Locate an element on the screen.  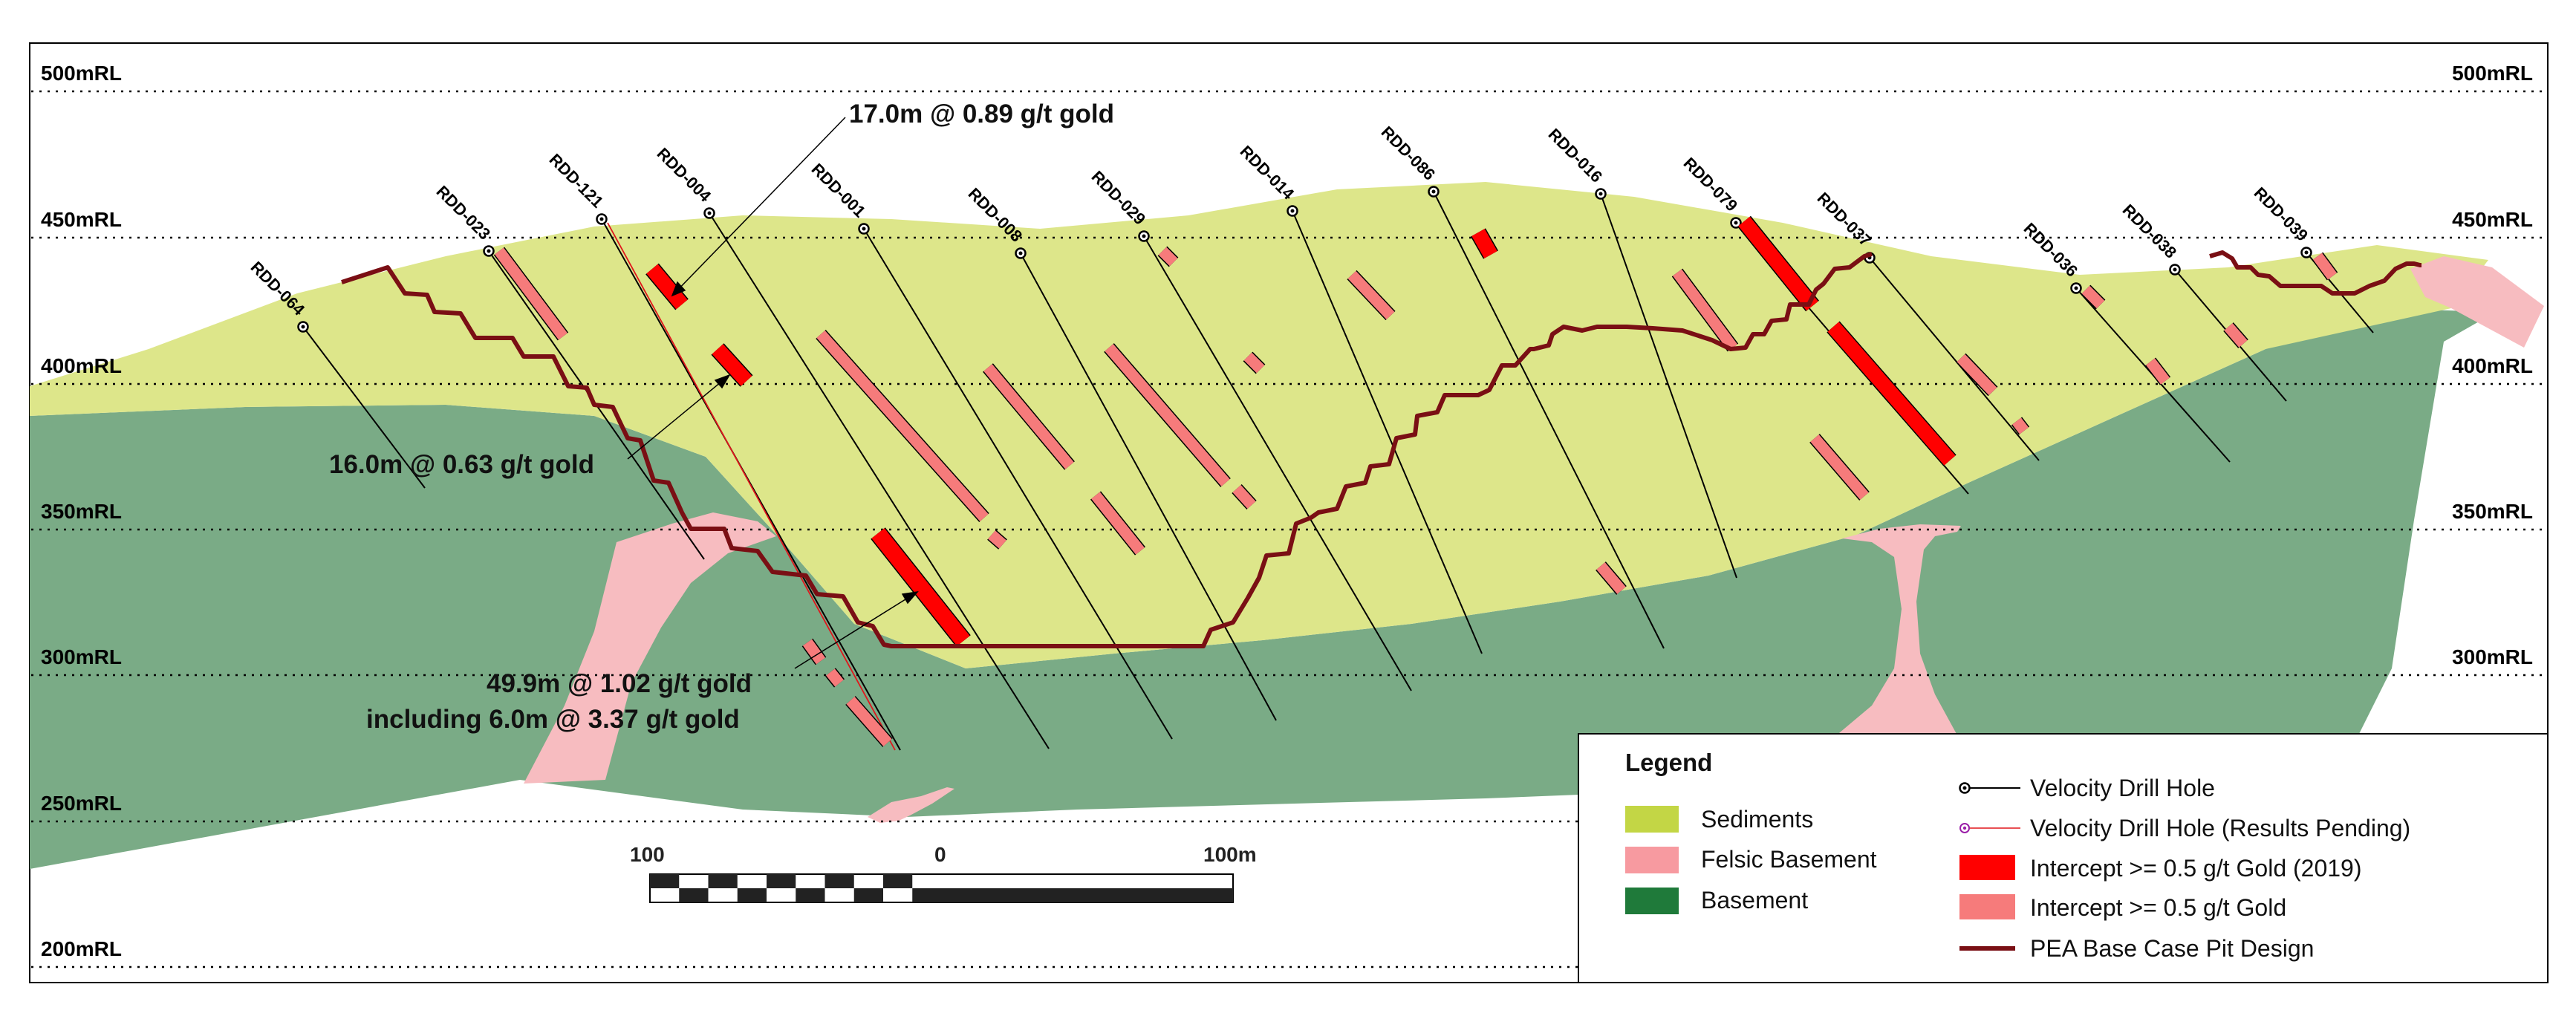
arrowhead-top is located at coordinates (678, 289).